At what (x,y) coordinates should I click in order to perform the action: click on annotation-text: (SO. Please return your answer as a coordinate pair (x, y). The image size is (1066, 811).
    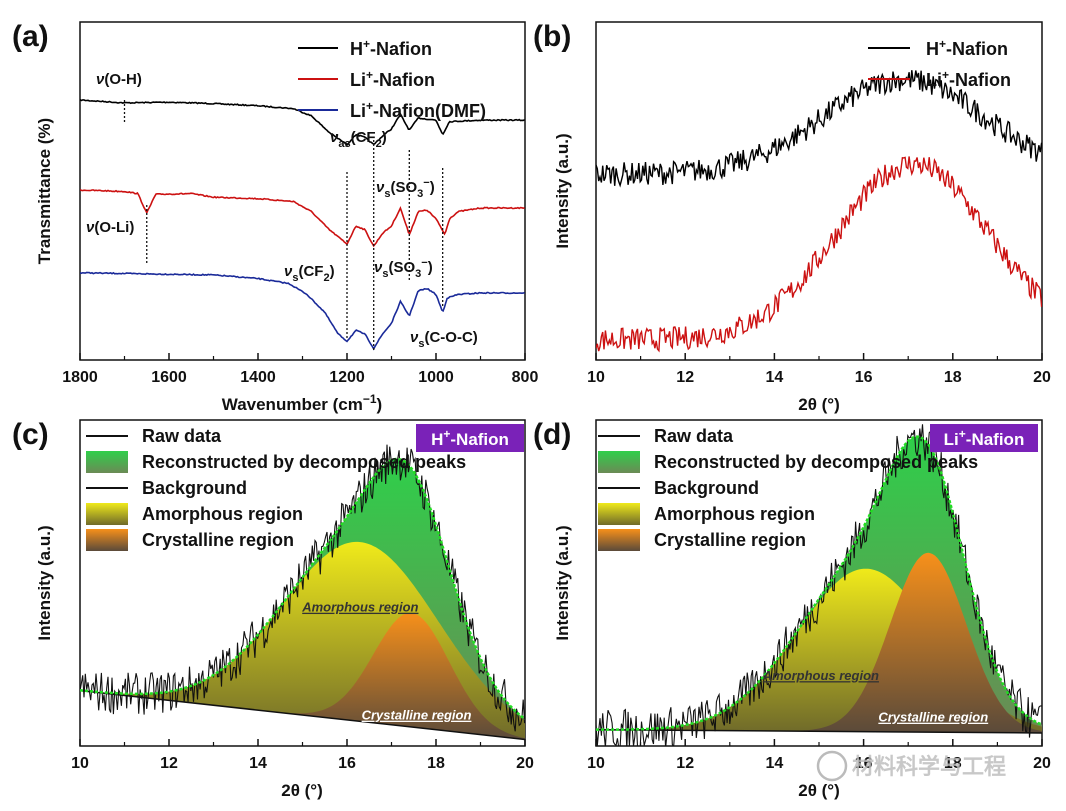
    Looking at the image, I should click on (401, 267).